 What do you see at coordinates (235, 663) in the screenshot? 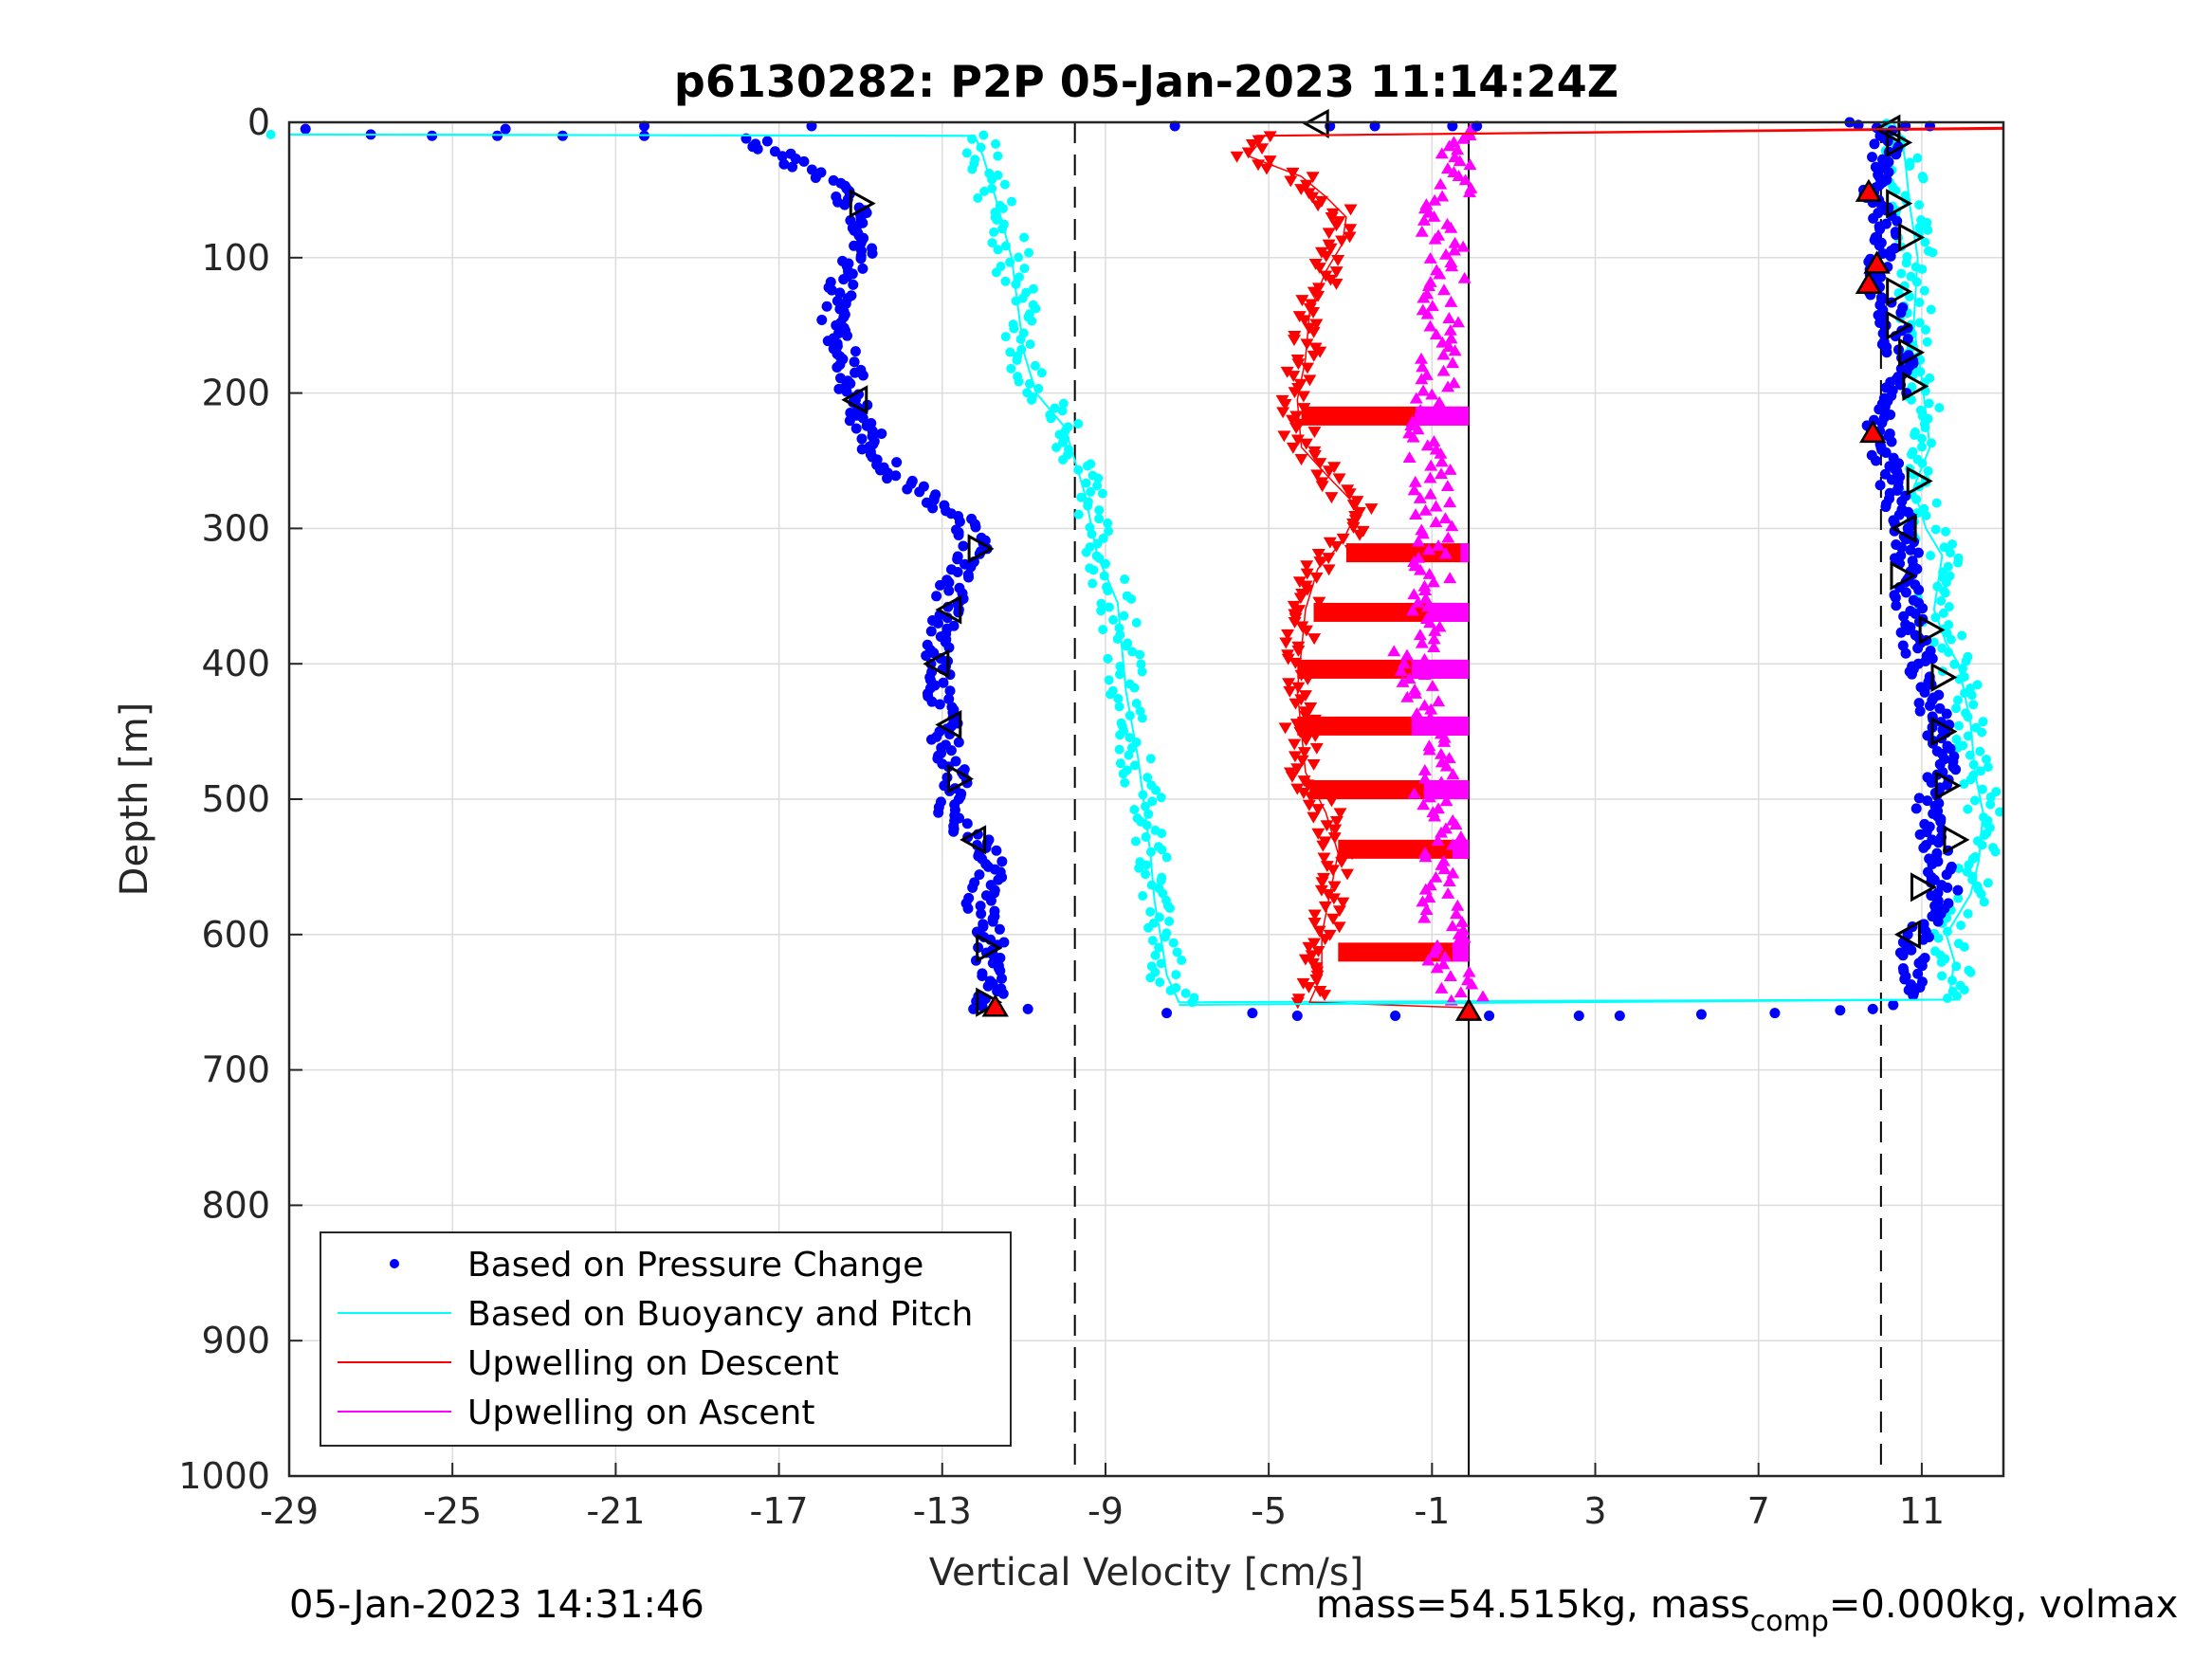
I see `y-tick-label: 400` at bounding box center [235, 663].